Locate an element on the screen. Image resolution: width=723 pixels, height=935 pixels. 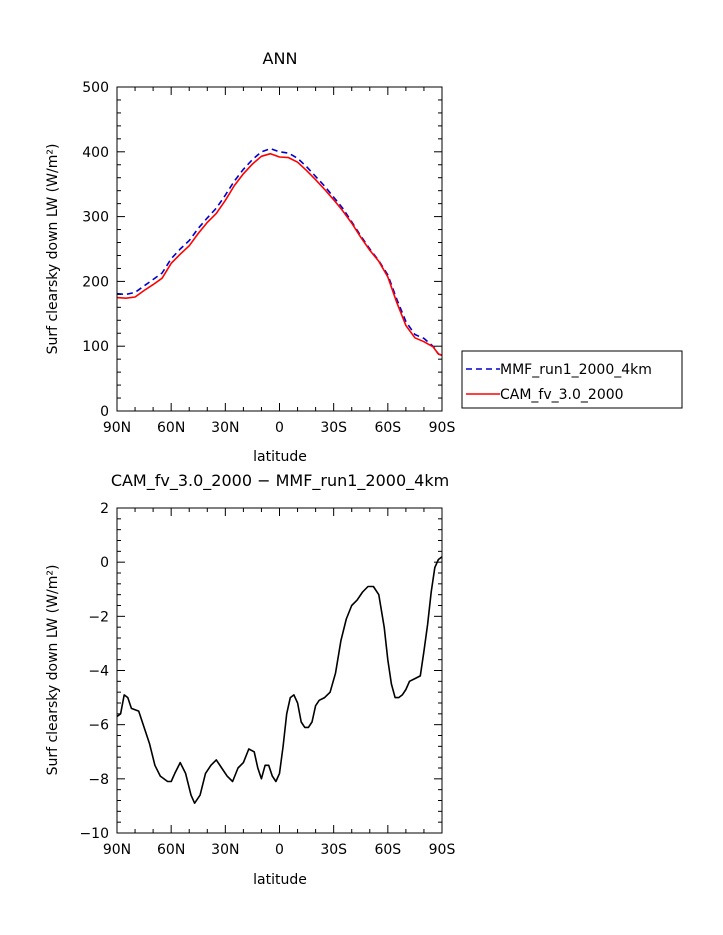
y-tick-label: 500 is located at coordinates (95, 88).